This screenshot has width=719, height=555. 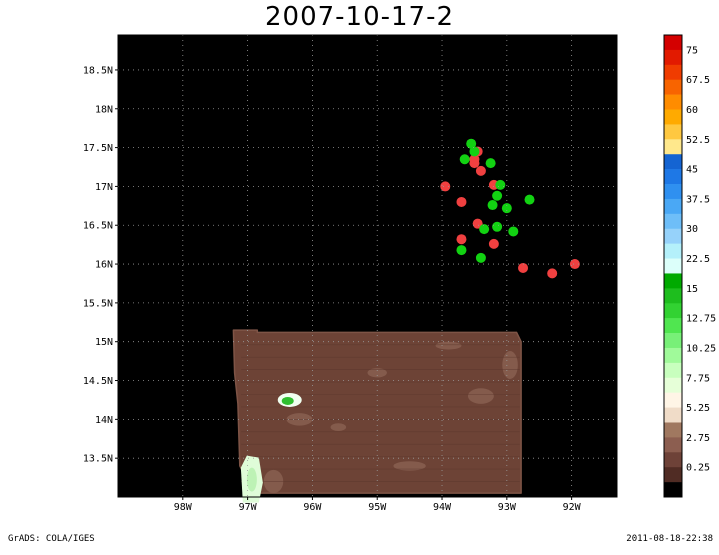 What do you see at coordinates (98, 148) in the screenshot?
I see `lat-tick-label: 17.5N` at bounding box center [98, 148].